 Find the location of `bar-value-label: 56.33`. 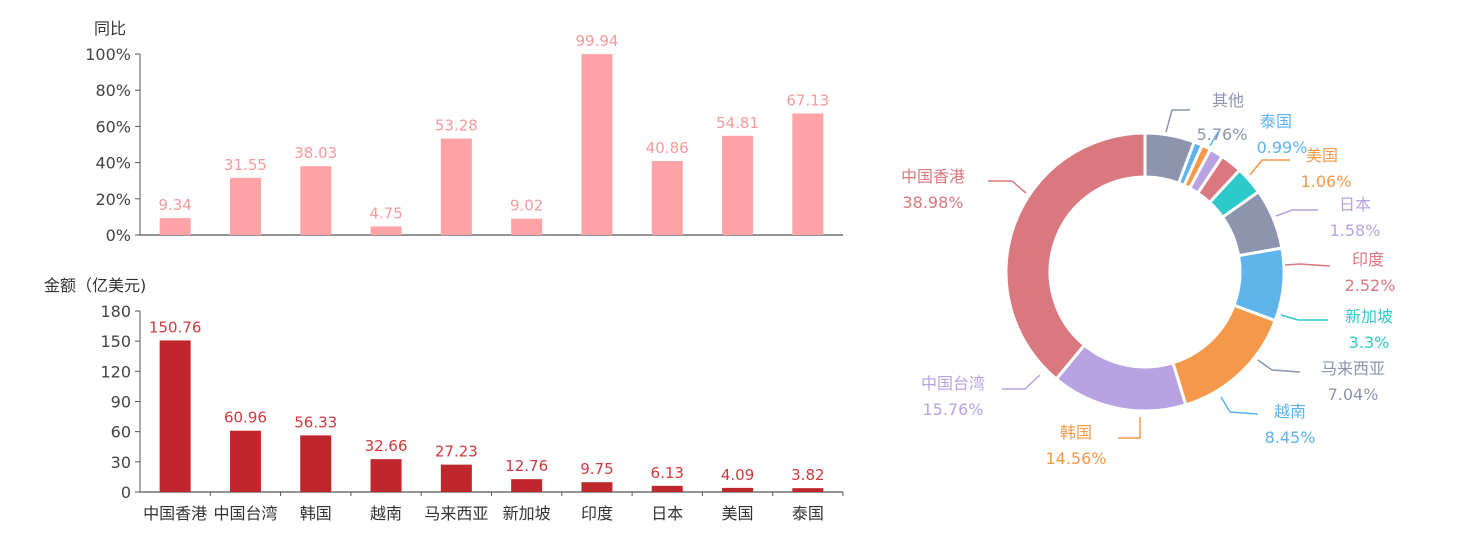

bar-value-label: 56.33 is located at coordinates (315, 422).